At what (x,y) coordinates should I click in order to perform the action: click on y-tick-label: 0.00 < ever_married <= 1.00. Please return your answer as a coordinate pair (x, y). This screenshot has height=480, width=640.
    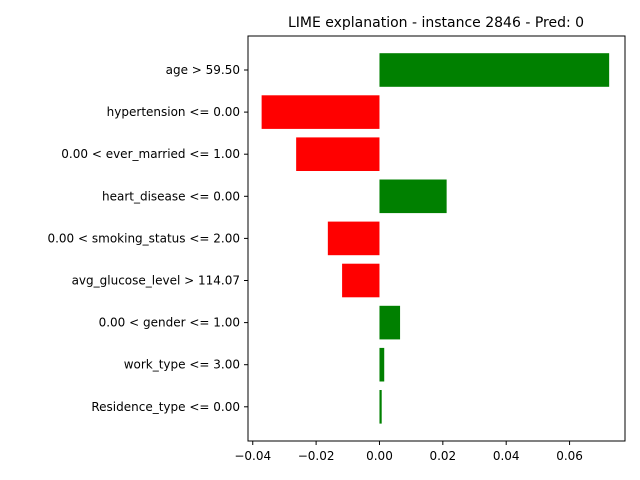
    Looking at the image, I should click on (150, 154).